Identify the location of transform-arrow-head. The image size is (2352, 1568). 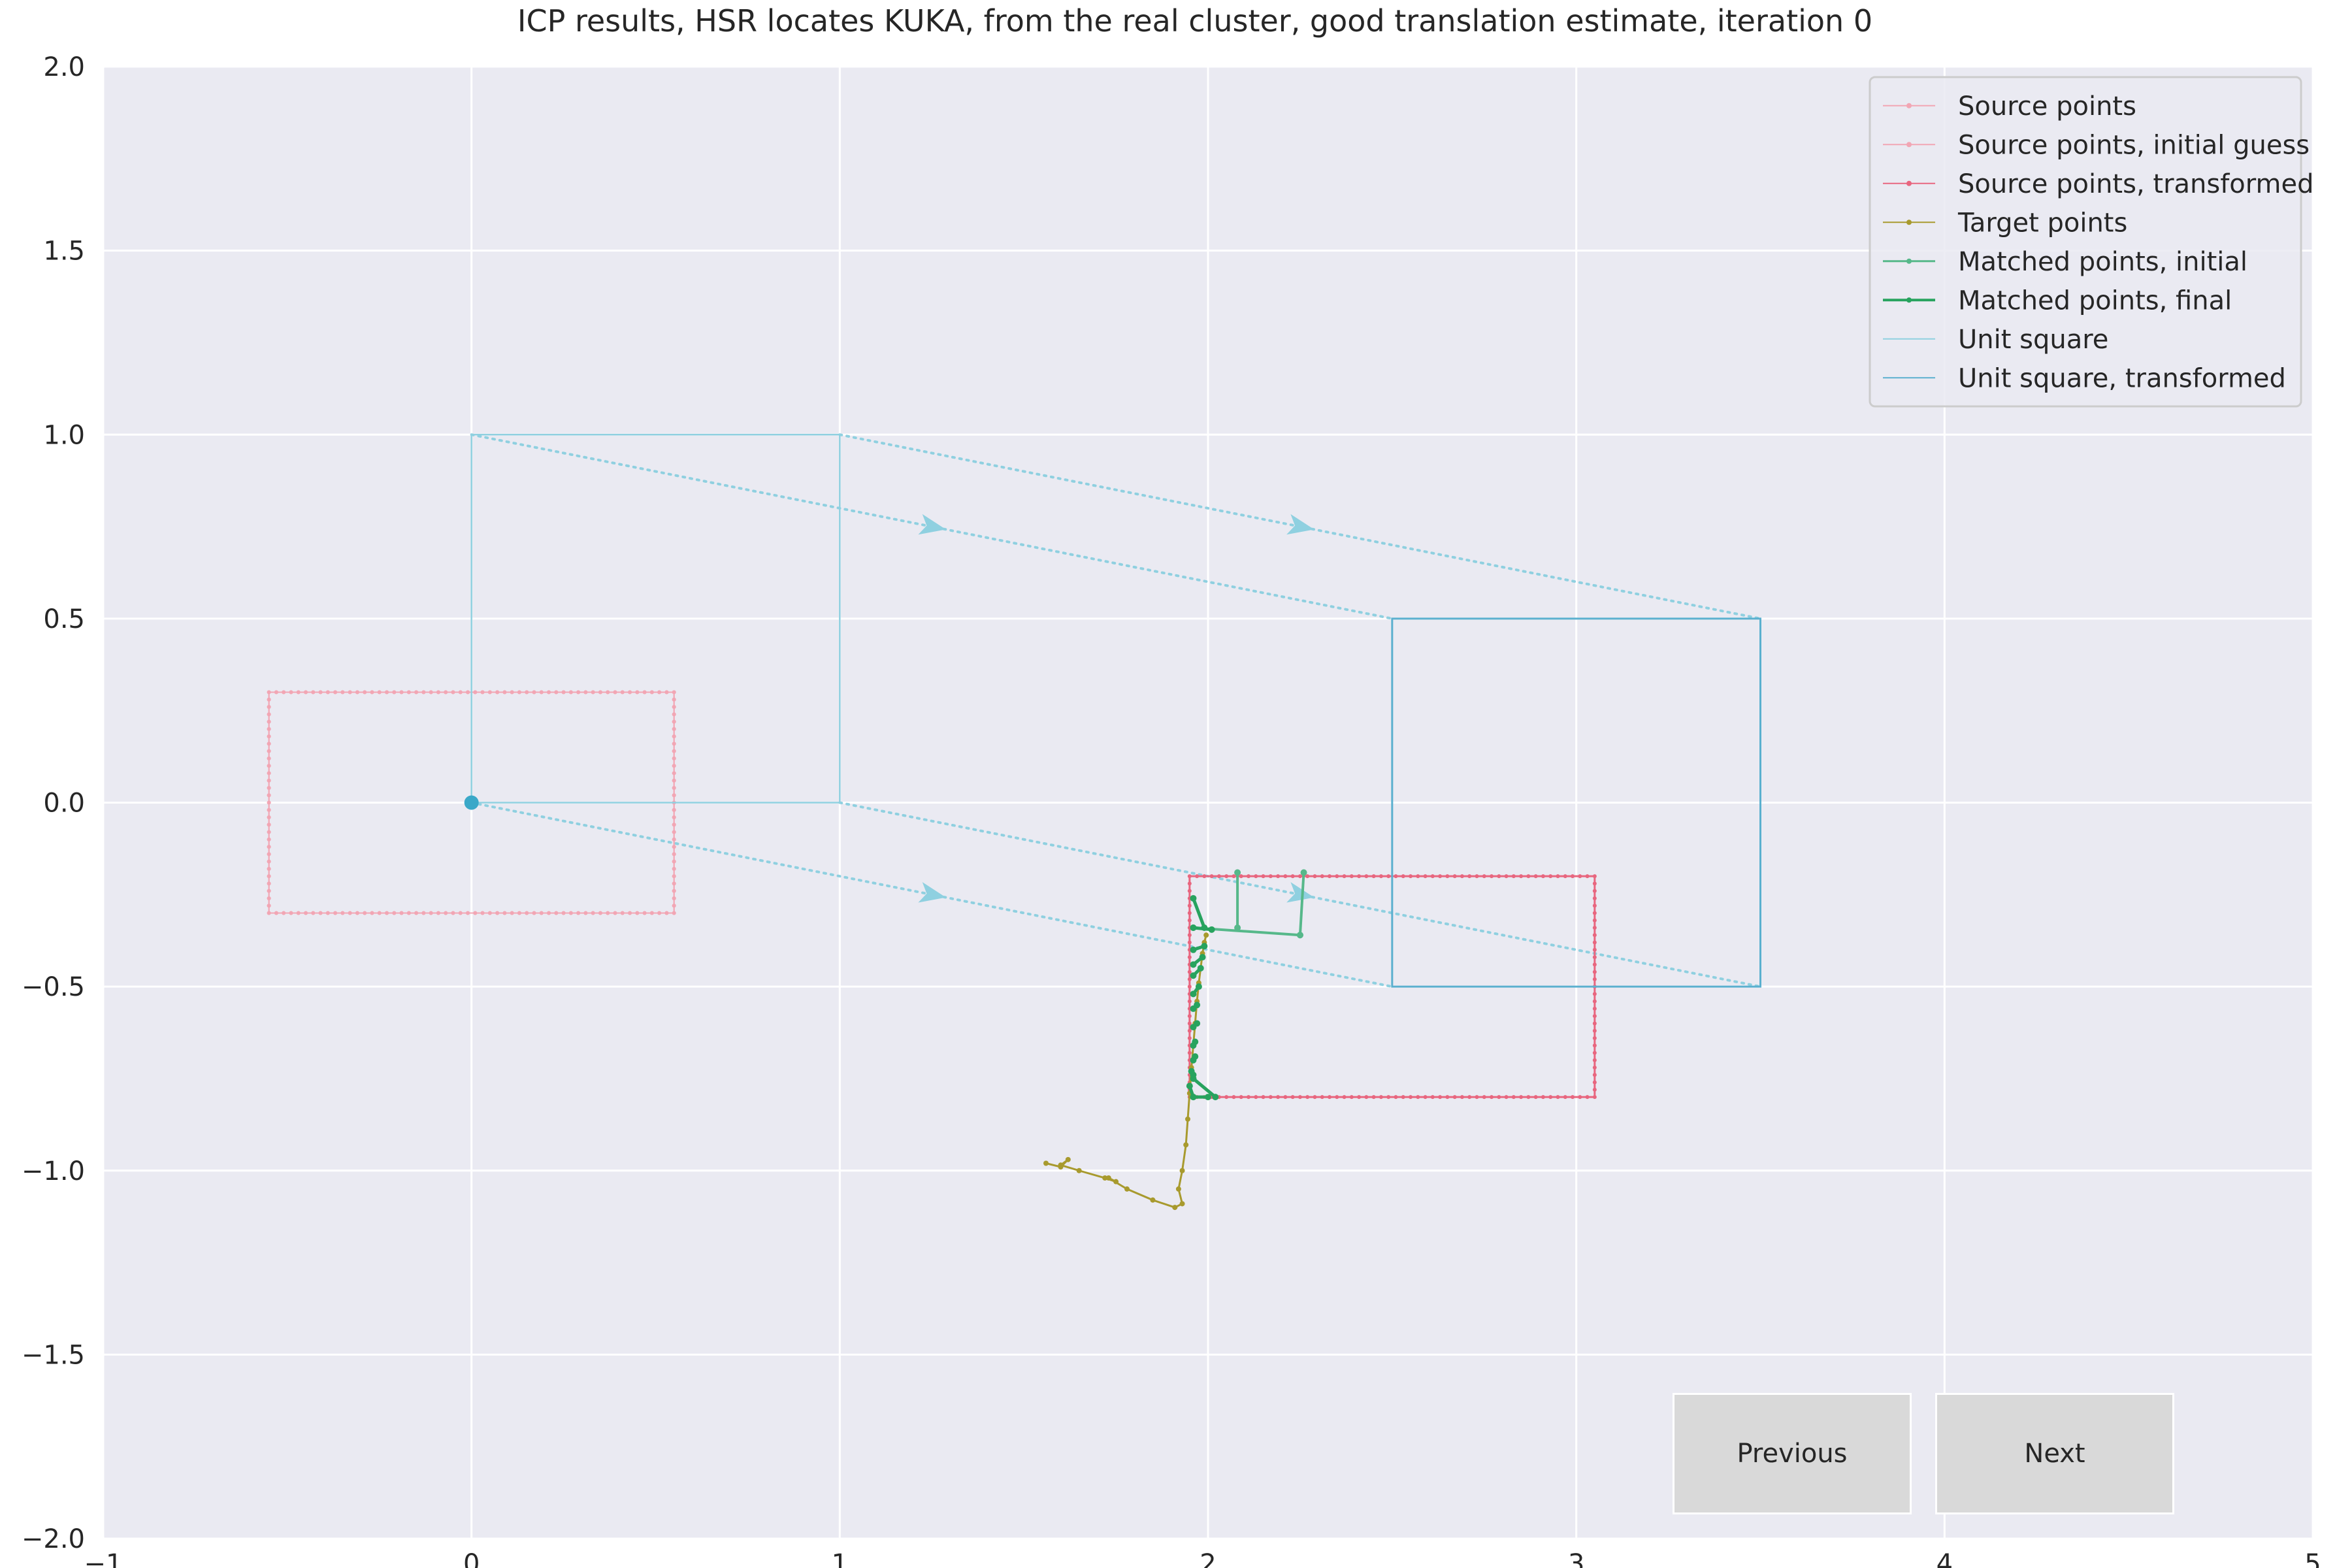
(1300, 524).